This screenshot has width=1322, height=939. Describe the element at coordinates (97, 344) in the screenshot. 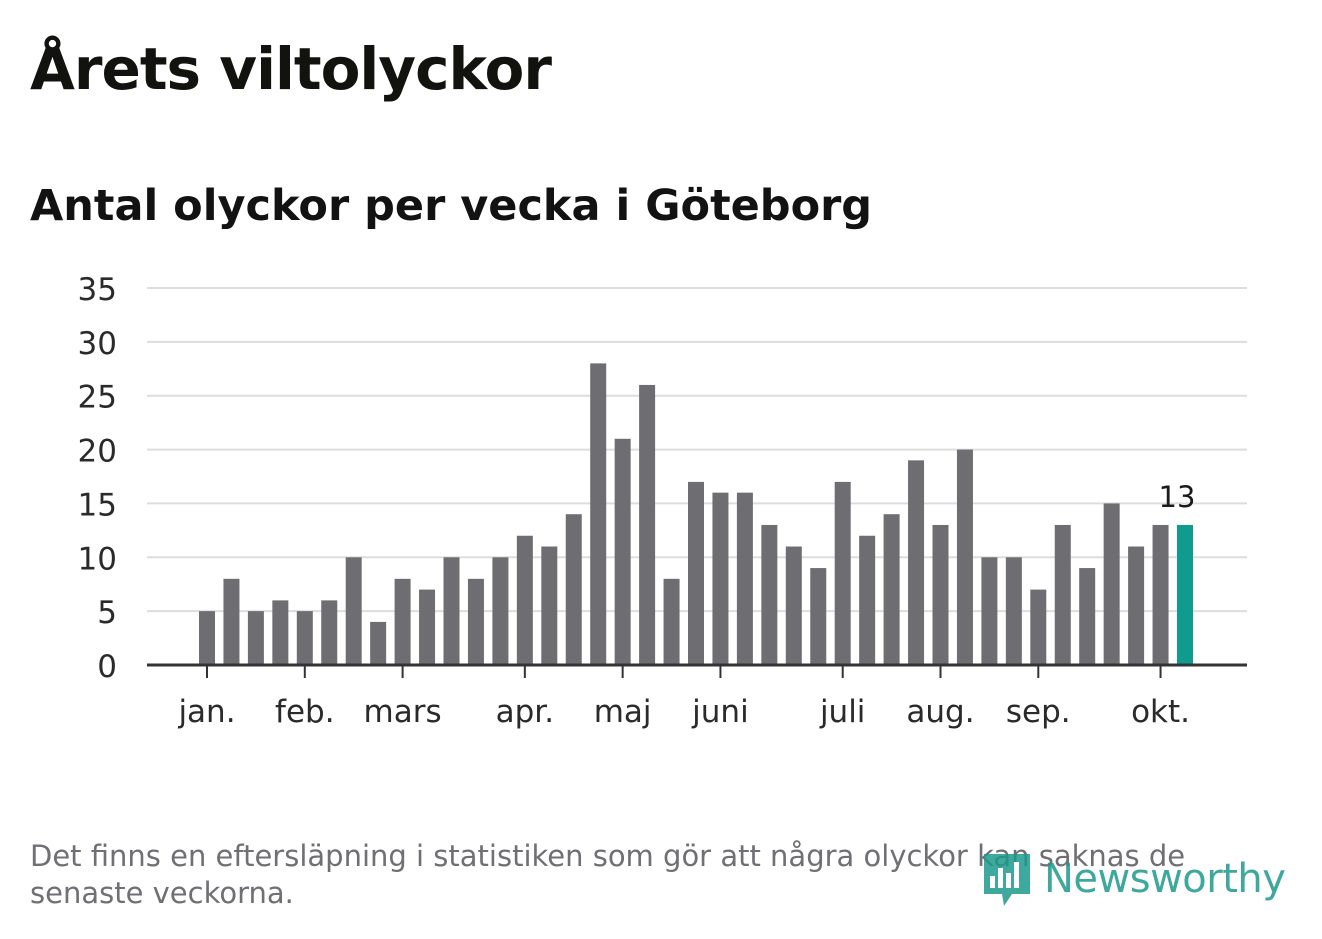

I see `y-tick-label: 30` at that location.